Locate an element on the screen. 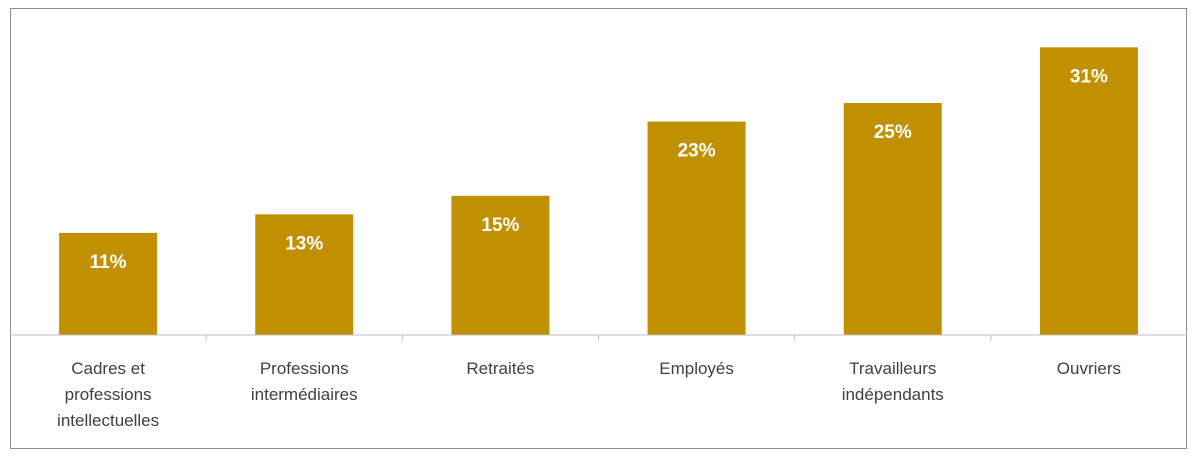 This screenshot has width=1198, height=457. x-tick-label-line: Ouvriers is located at coordinates (1089, 368).